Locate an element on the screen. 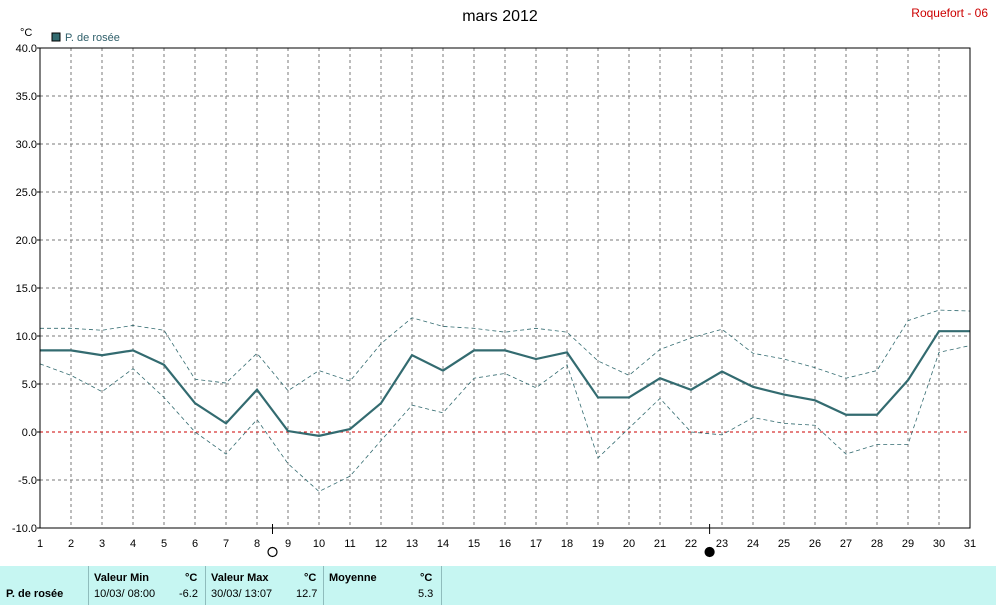 This screenshot has width=996, height=605. x-tick-label: 5 is located at coordinates (164, 544).